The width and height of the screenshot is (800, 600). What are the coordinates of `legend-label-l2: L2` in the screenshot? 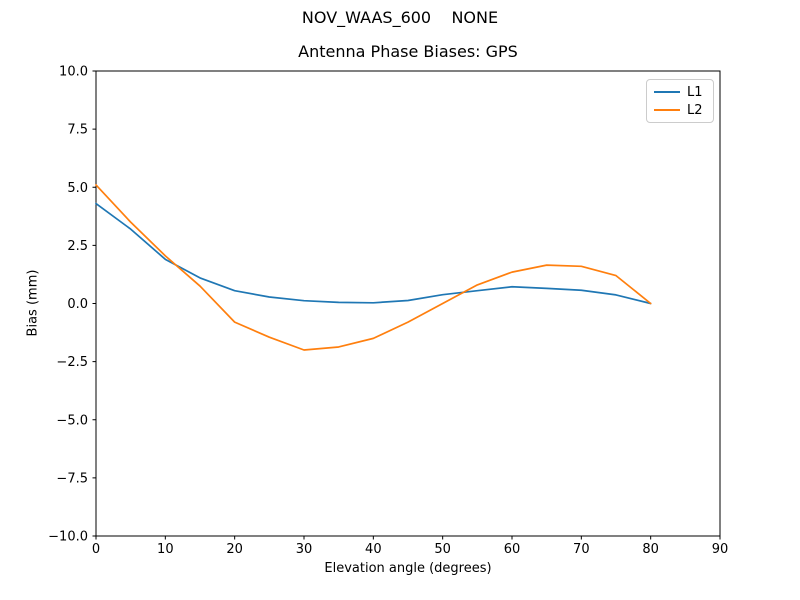 It's located at (695, 110).